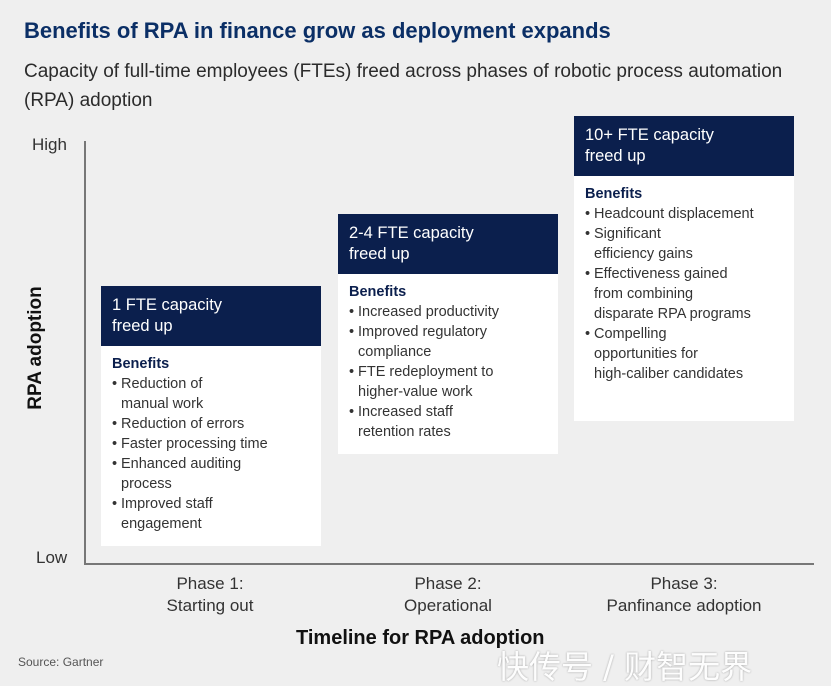  Describe the element at coordinates (49, 144) in the screenshot. I see `y-axis-high-label: High` at that location.